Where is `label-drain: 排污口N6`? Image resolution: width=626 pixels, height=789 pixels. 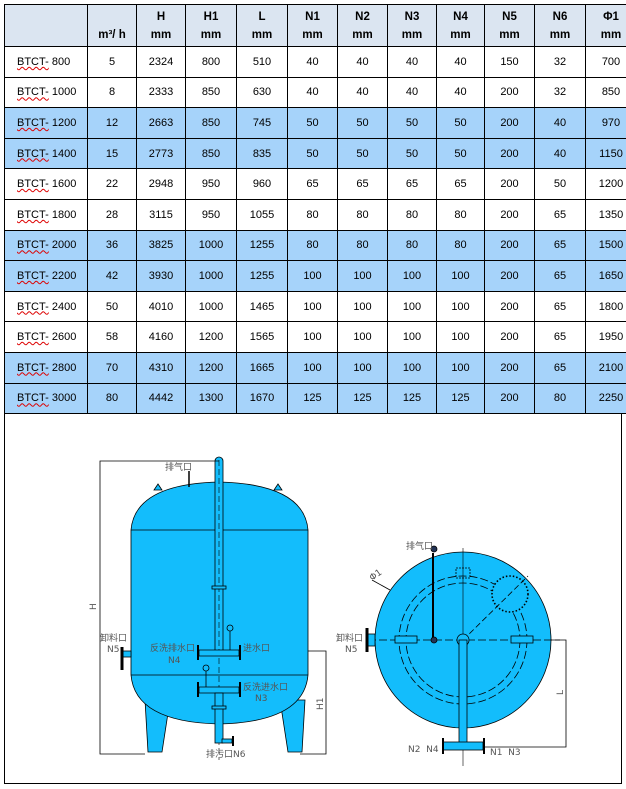 label-drain: 排污口N6 is located at coordinates (226, 754).